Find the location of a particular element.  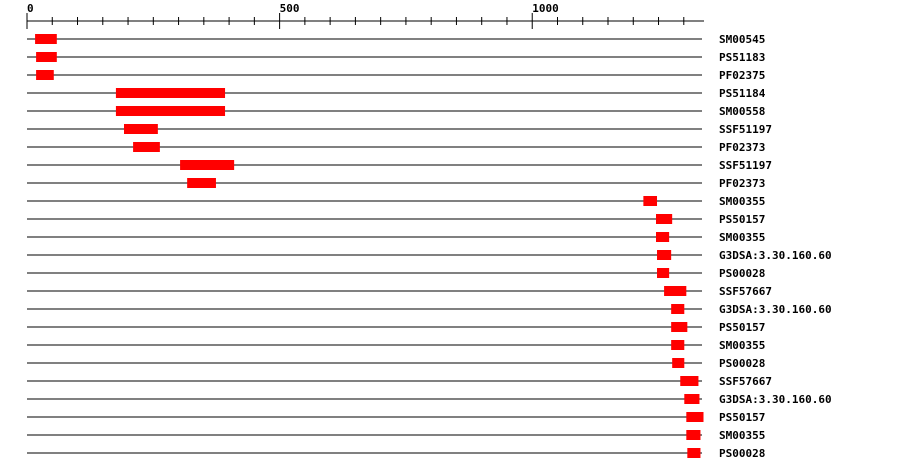

feature-row: PS51184 is located at coordinates (396, 93).